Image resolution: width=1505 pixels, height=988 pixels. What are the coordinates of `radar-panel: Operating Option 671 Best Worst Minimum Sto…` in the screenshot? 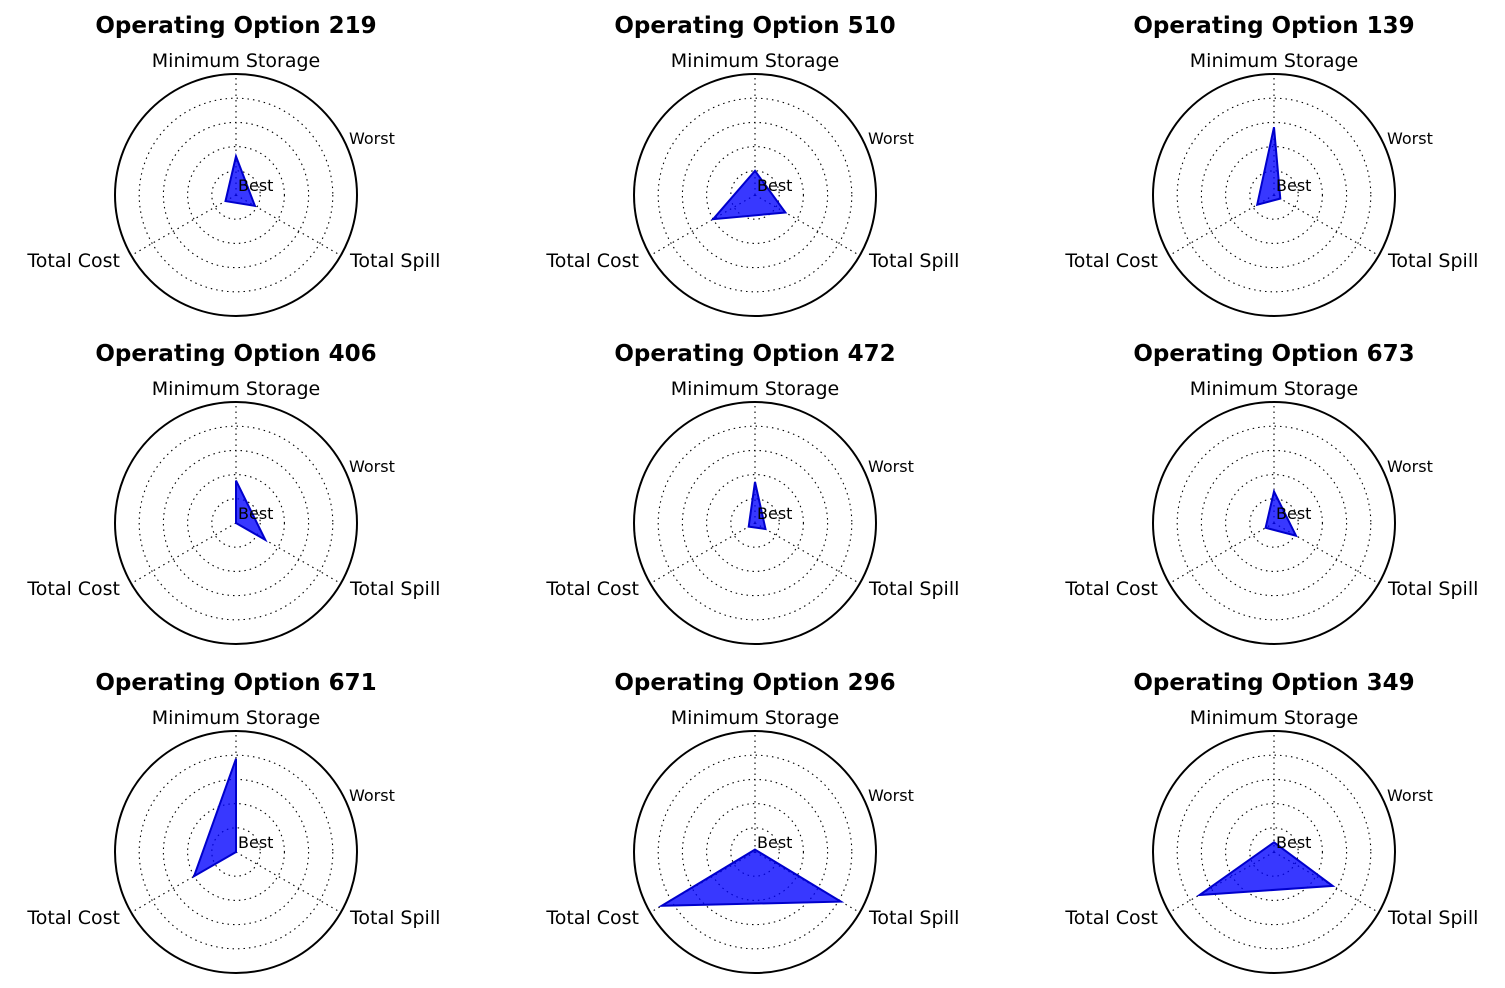 It's located at (233, 822).